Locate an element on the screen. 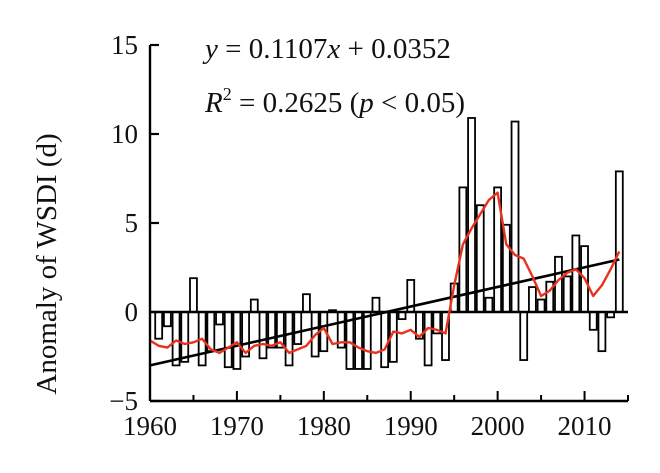  bar-1962 is located at coordinates (167, 319).